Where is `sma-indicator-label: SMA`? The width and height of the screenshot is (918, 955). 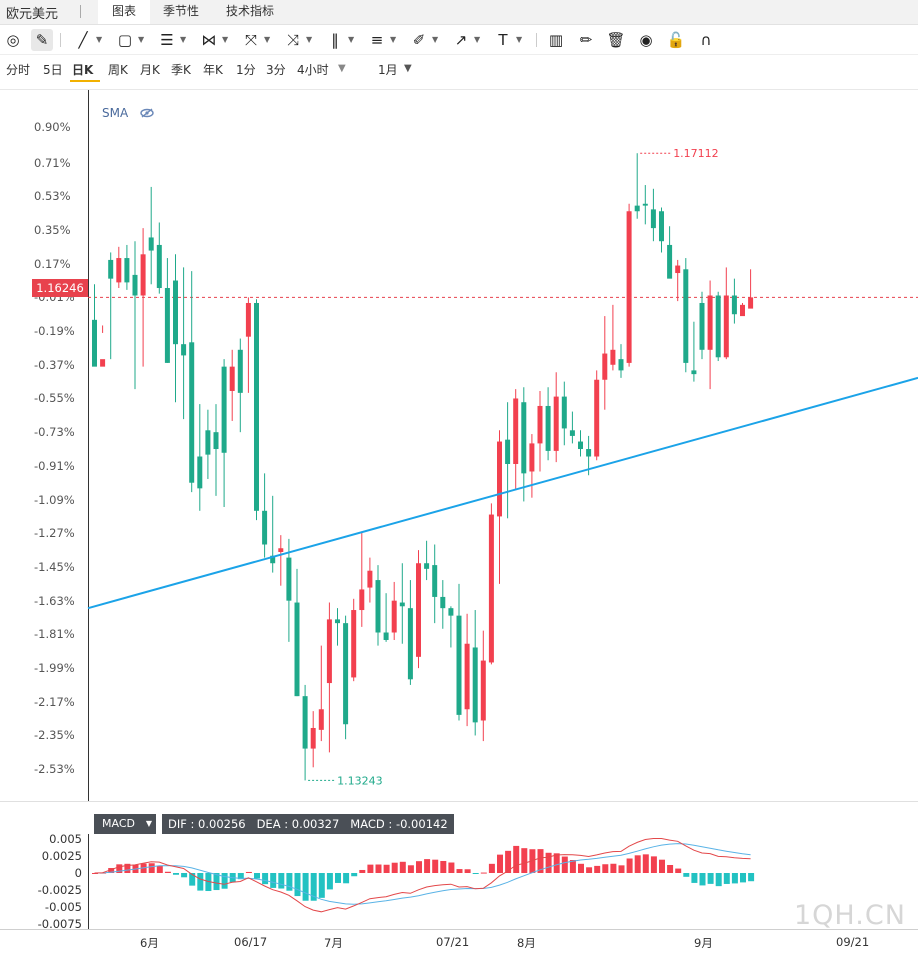
sma-indicator-label: SMA is located at coordinates (115, 113).